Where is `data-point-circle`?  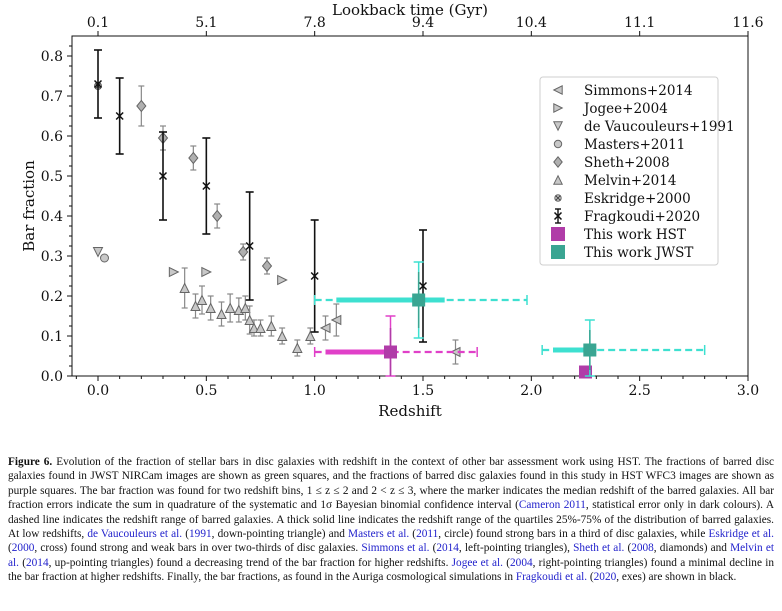 data-point-circle is located at coordinates (104, 258).